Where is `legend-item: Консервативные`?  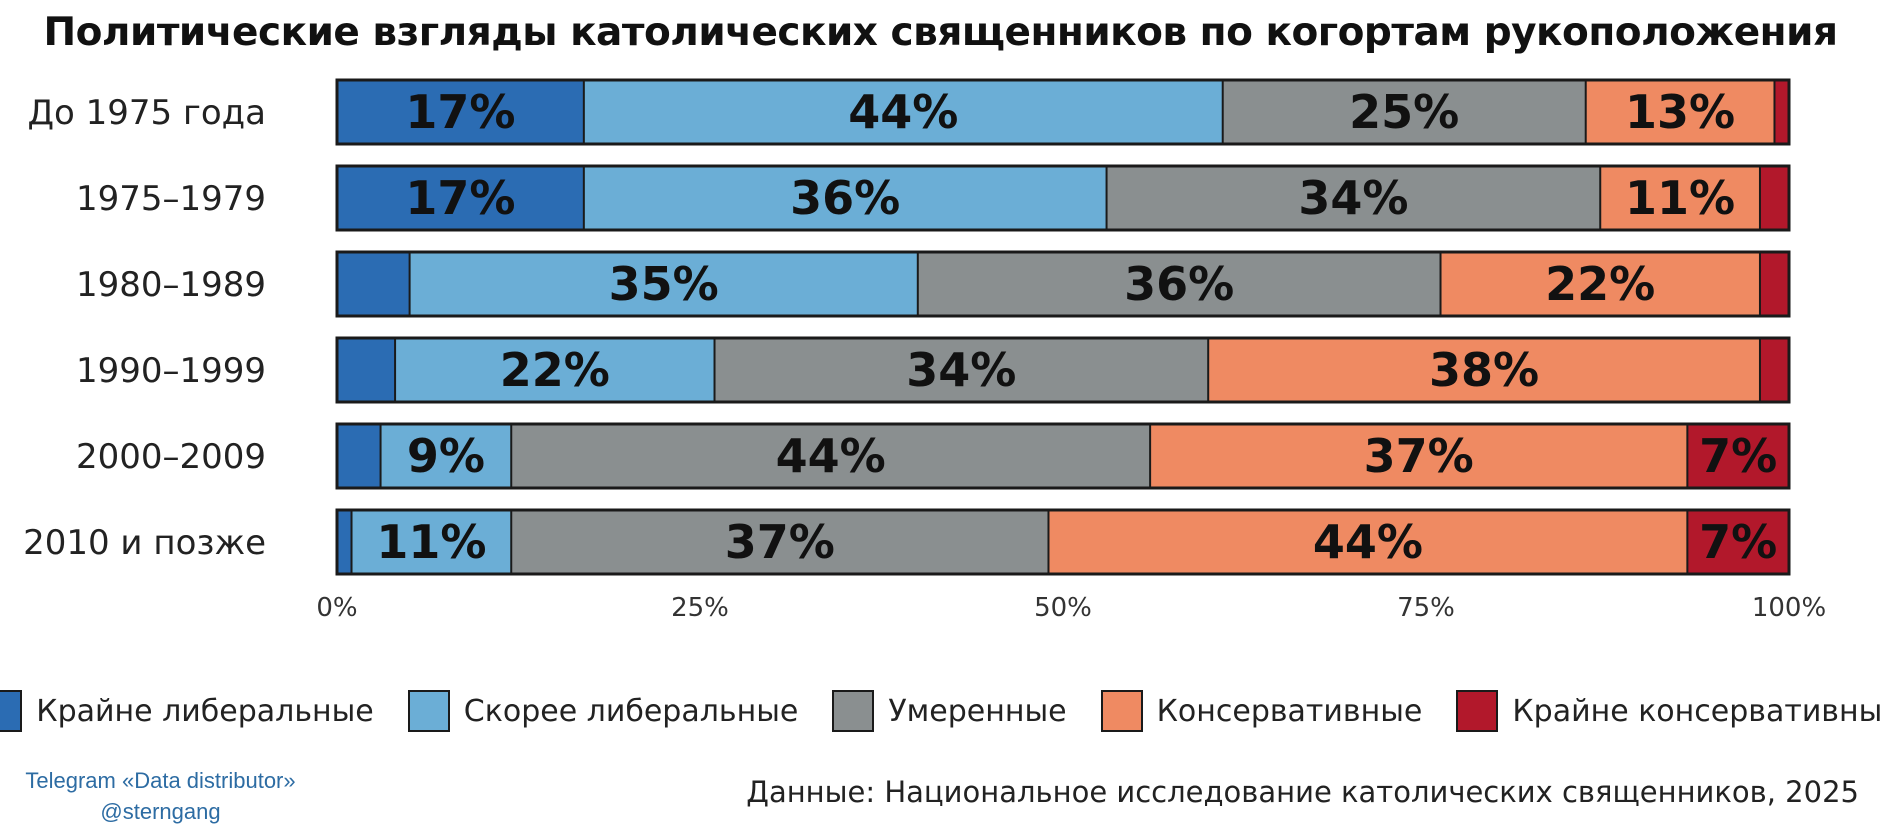 legend-item: Консервативные is located at coordinates (1261, 711).